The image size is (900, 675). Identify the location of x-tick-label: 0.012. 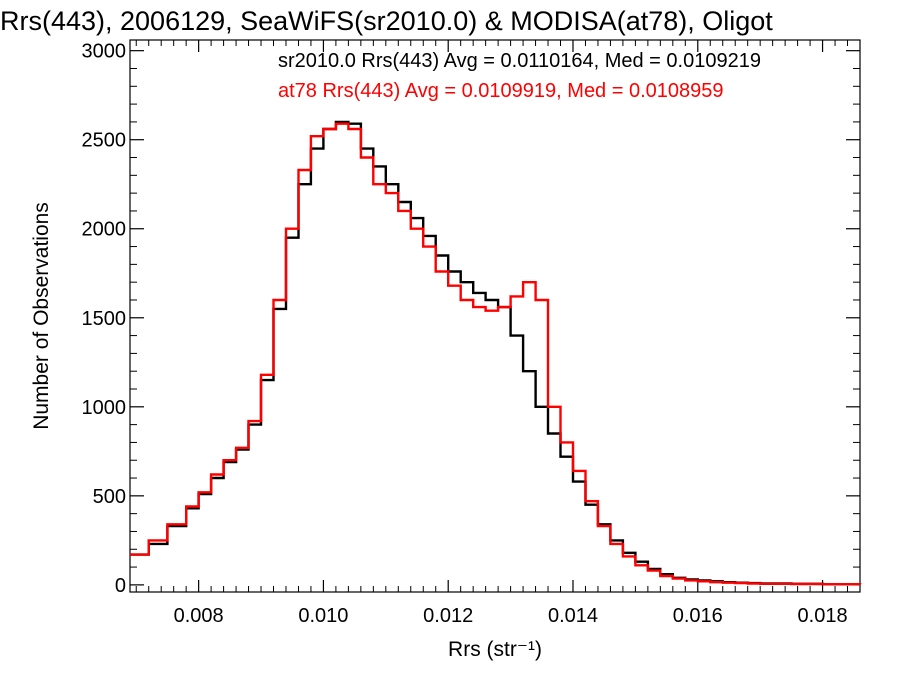
(448, 616).